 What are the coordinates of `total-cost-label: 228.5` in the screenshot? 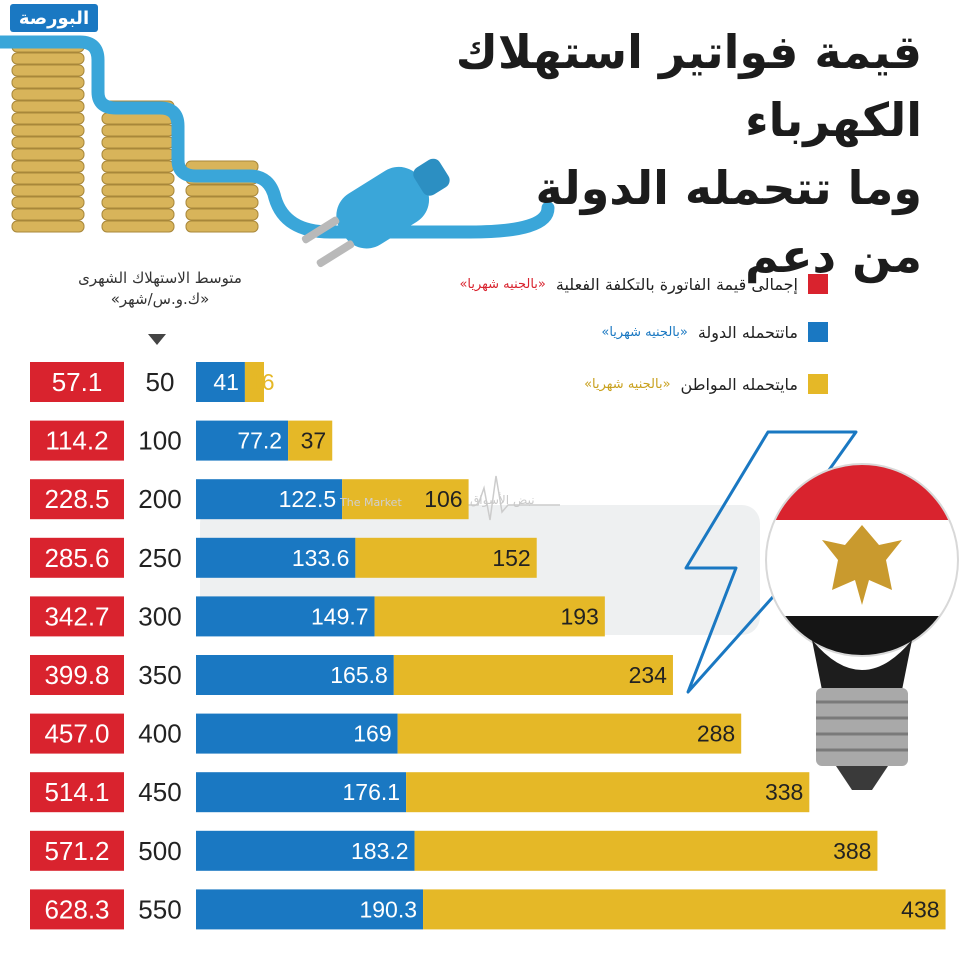 It's located at (76, 499).